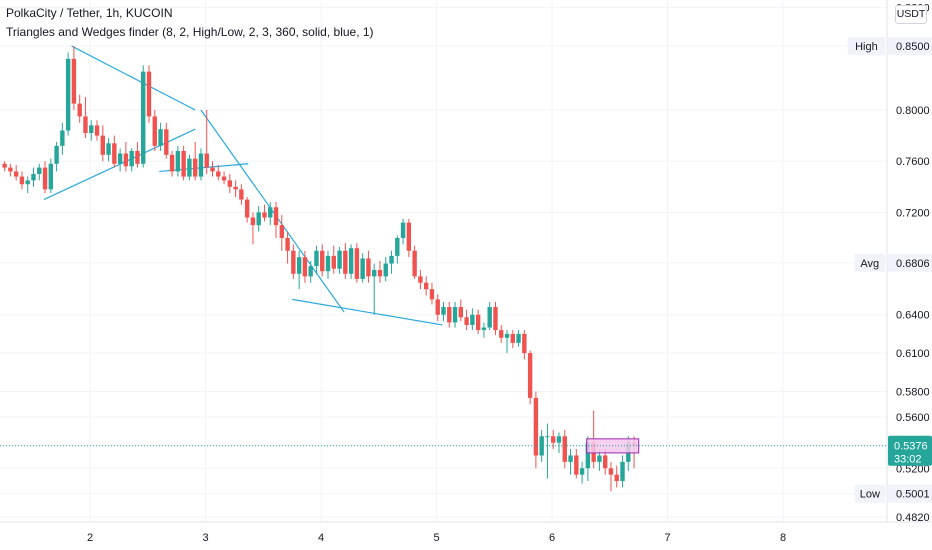 Image resolution: width=932 pixels, height=550 pixels. I want to click on price-tag-label: Avg, so click(869, 264).